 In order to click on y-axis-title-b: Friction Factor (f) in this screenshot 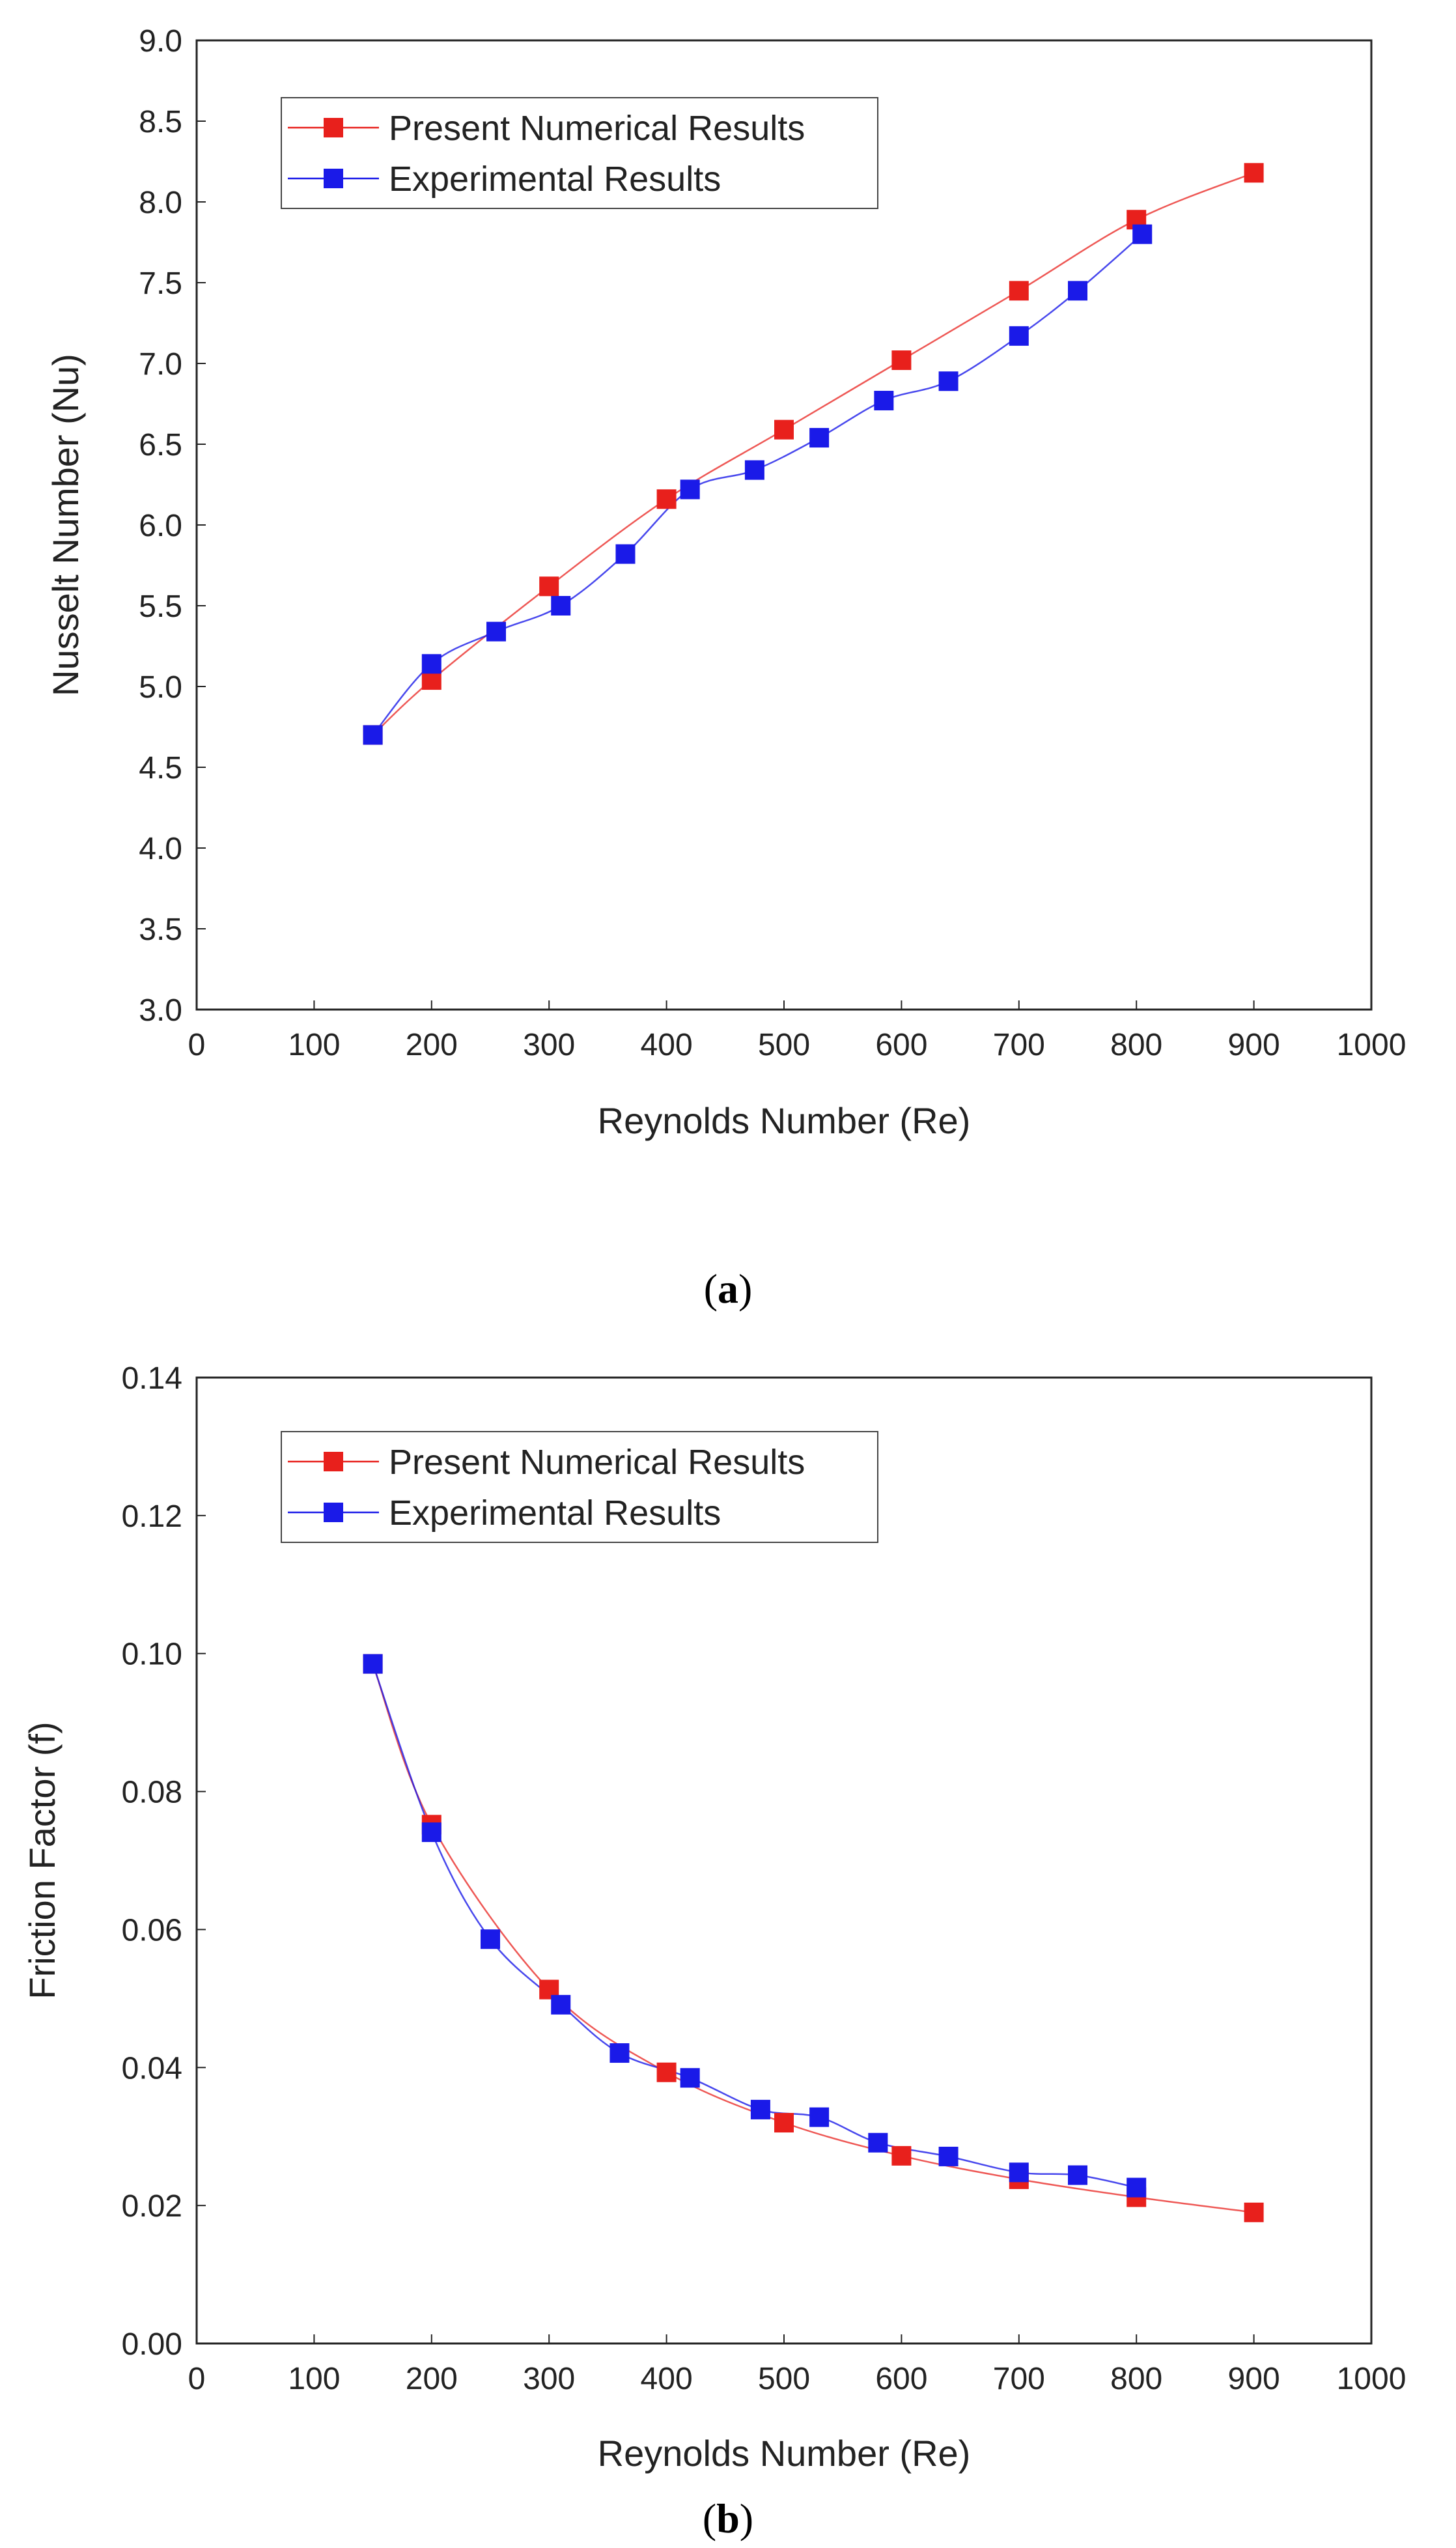, I will do `click(42, 1860)`.